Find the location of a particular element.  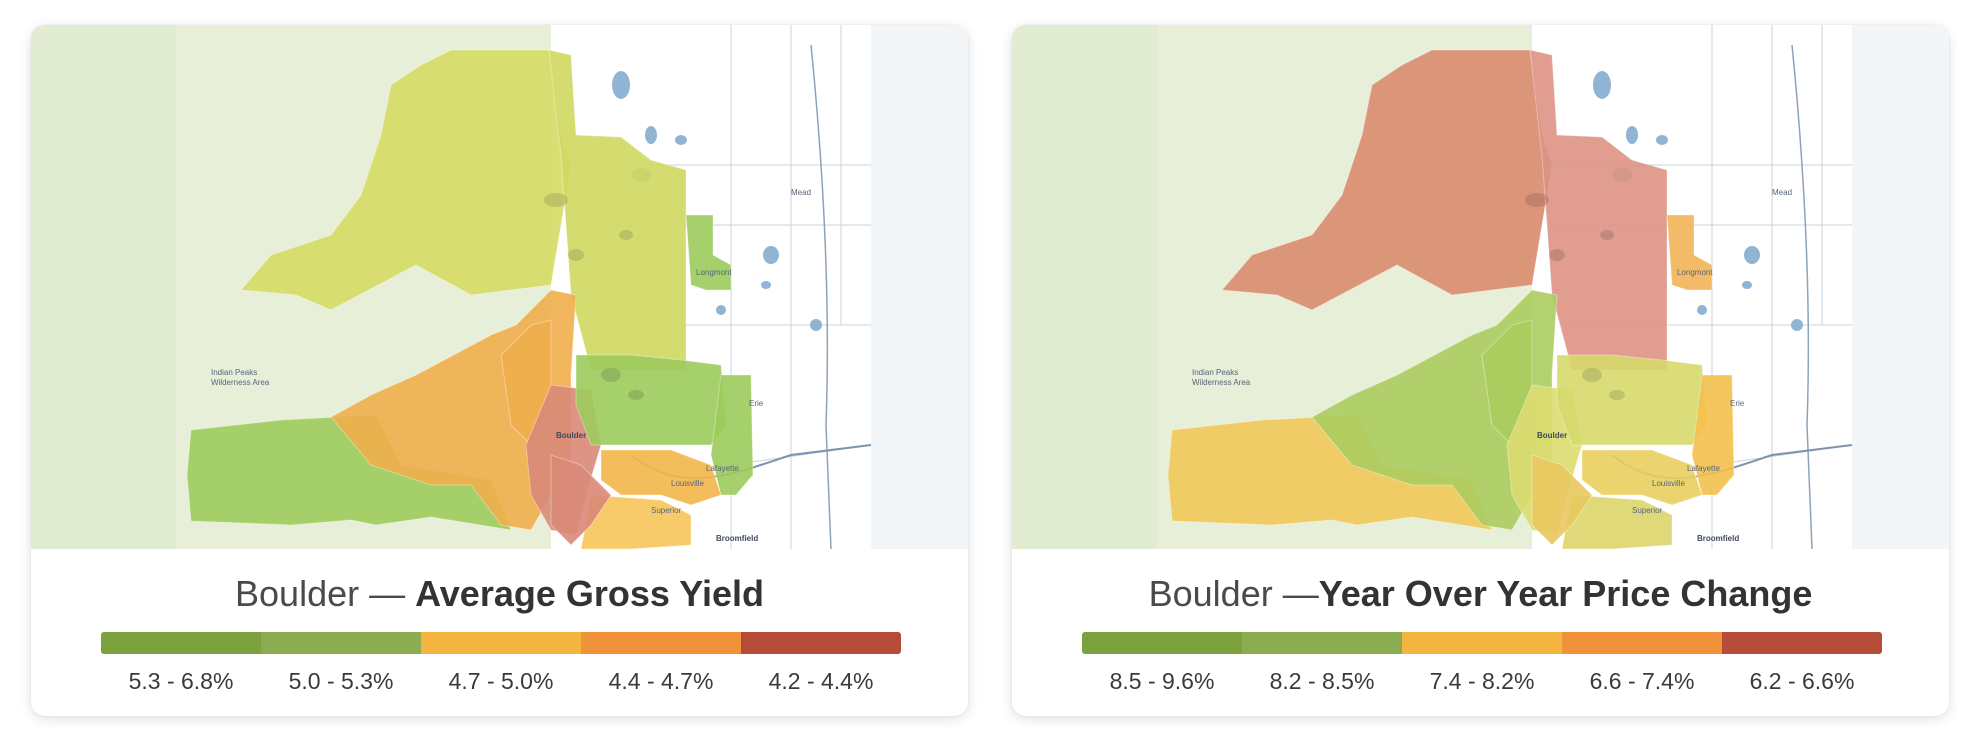

legend-range-label: 4.2 - 4.4% is located at coordinates (821, 681).